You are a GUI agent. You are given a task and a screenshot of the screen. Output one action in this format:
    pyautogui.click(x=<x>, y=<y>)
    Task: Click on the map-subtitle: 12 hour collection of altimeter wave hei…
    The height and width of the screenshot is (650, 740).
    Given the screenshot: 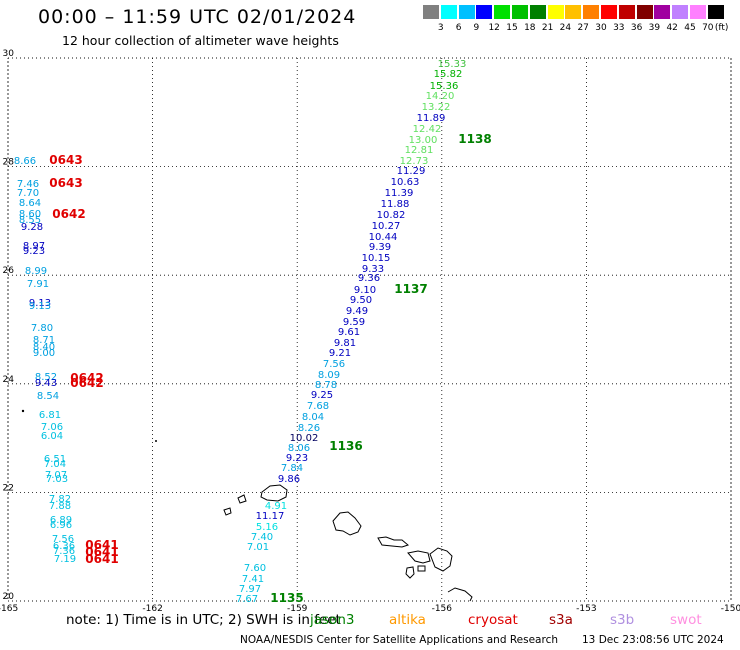 What is the action you would take?
    pyautogui.click(x=200, y=40)
    